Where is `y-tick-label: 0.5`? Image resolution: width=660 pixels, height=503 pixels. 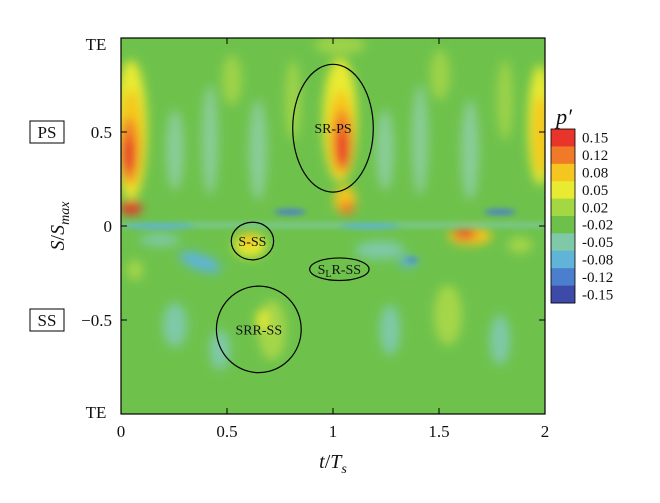 y-tick-label: 0.5 is located at coordinates (101, 132).